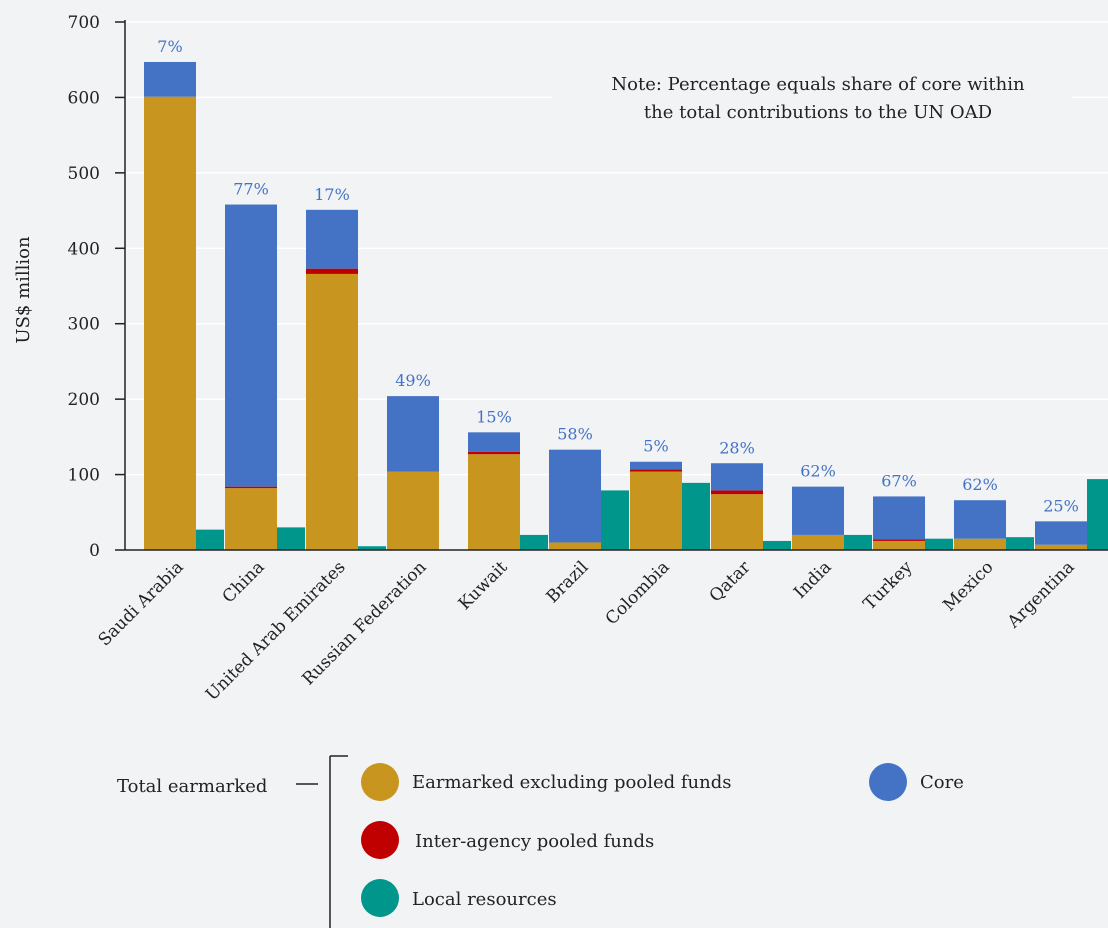 The height and width of the screenshot is (928, 1108). I want to click on legend-group-label: Total earmarked, so click(192, 786).